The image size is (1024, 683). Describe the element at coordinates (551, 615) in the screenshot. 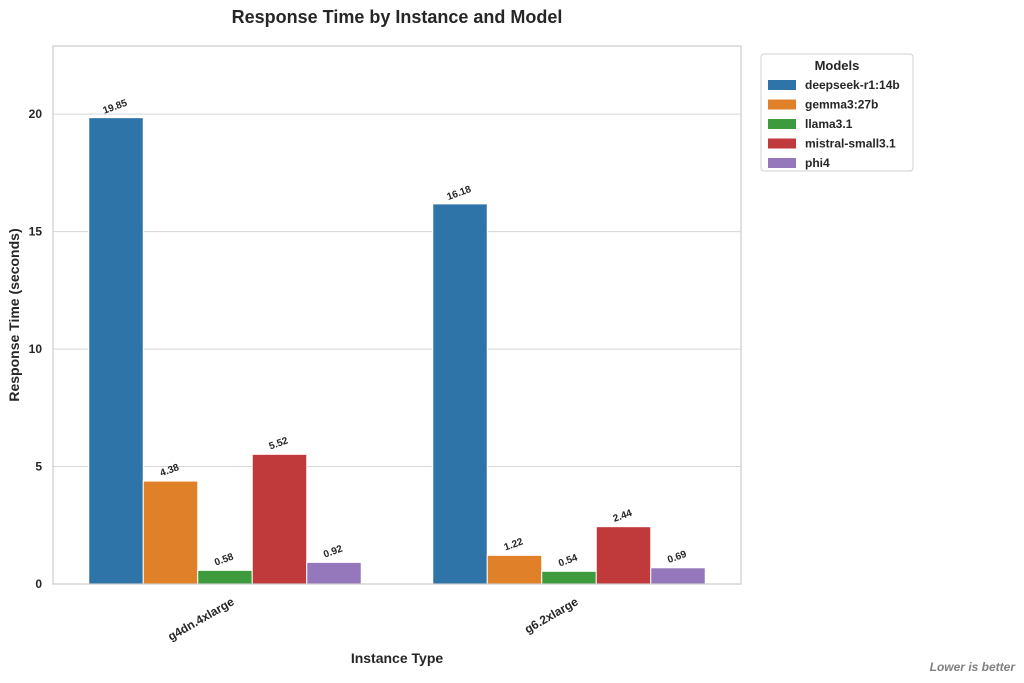

I see `x-tick-label: g6.2xlarge` at that location.